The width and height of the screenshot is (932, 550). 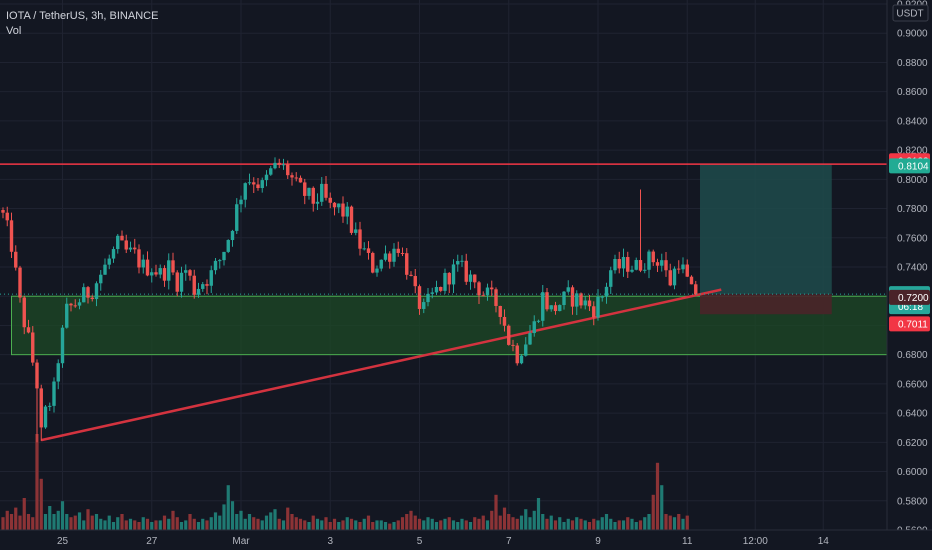 What do you see at coordinates (63, 541) in the screenshot?
I see `time-tick-label: 25` at bounding box center [63, 541].